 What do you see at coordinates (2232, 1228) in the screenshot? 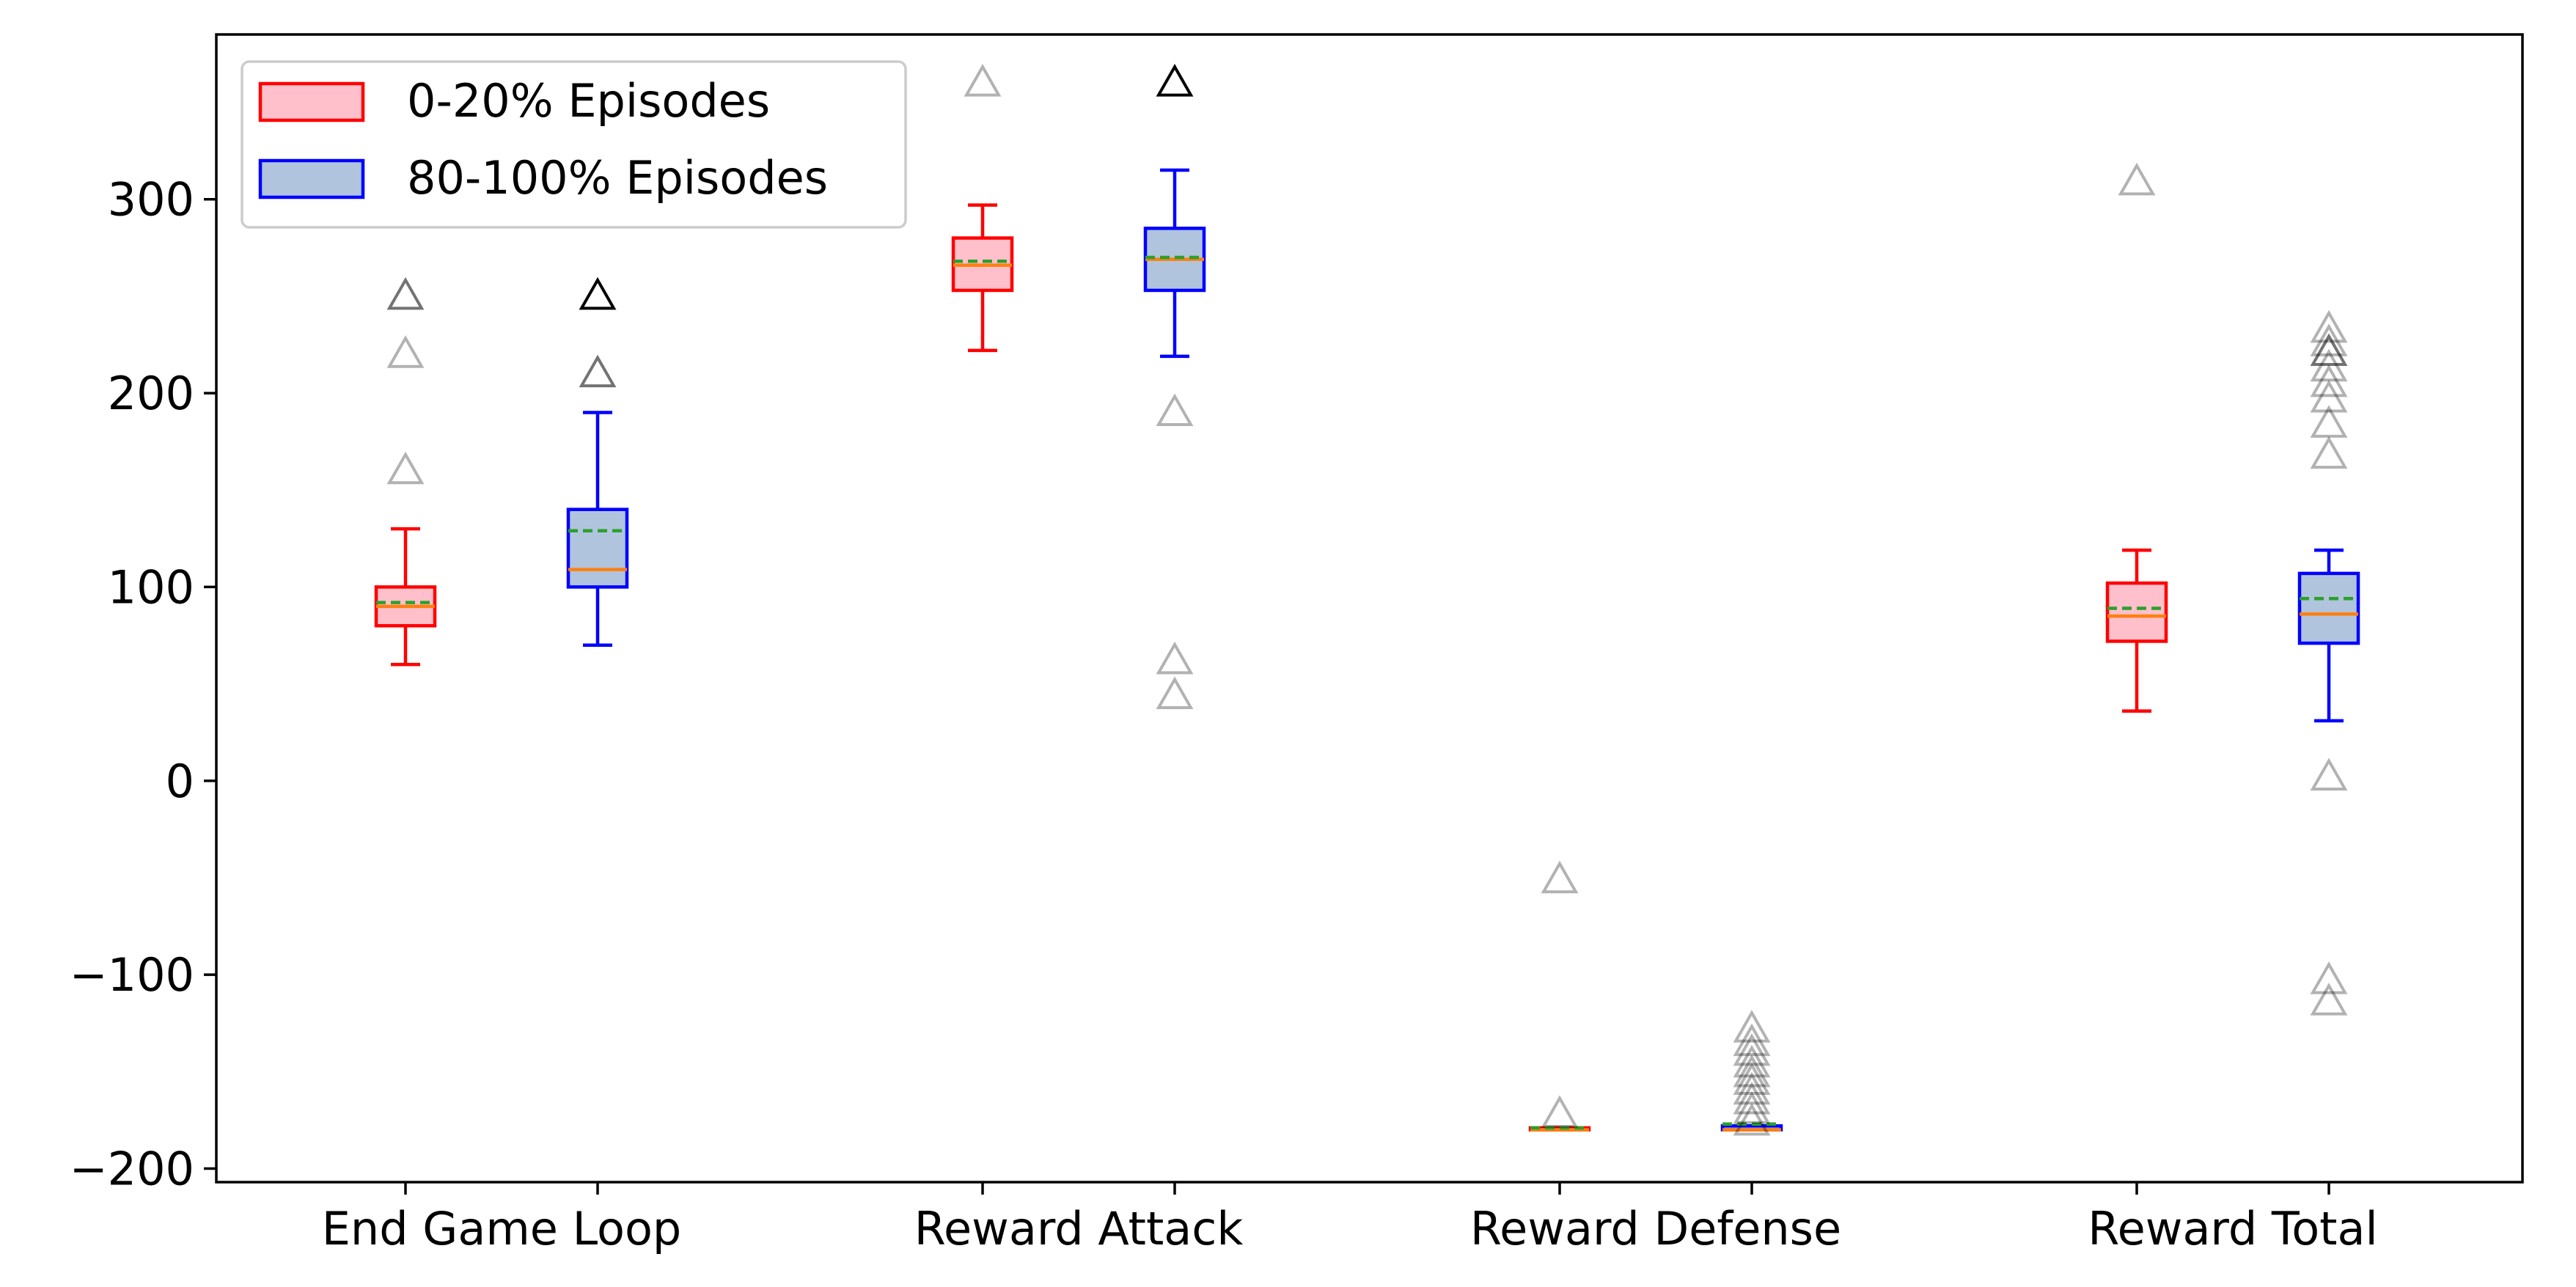
I see `x-tick-label: Reward Total` at bounding box center [2232, 1228].